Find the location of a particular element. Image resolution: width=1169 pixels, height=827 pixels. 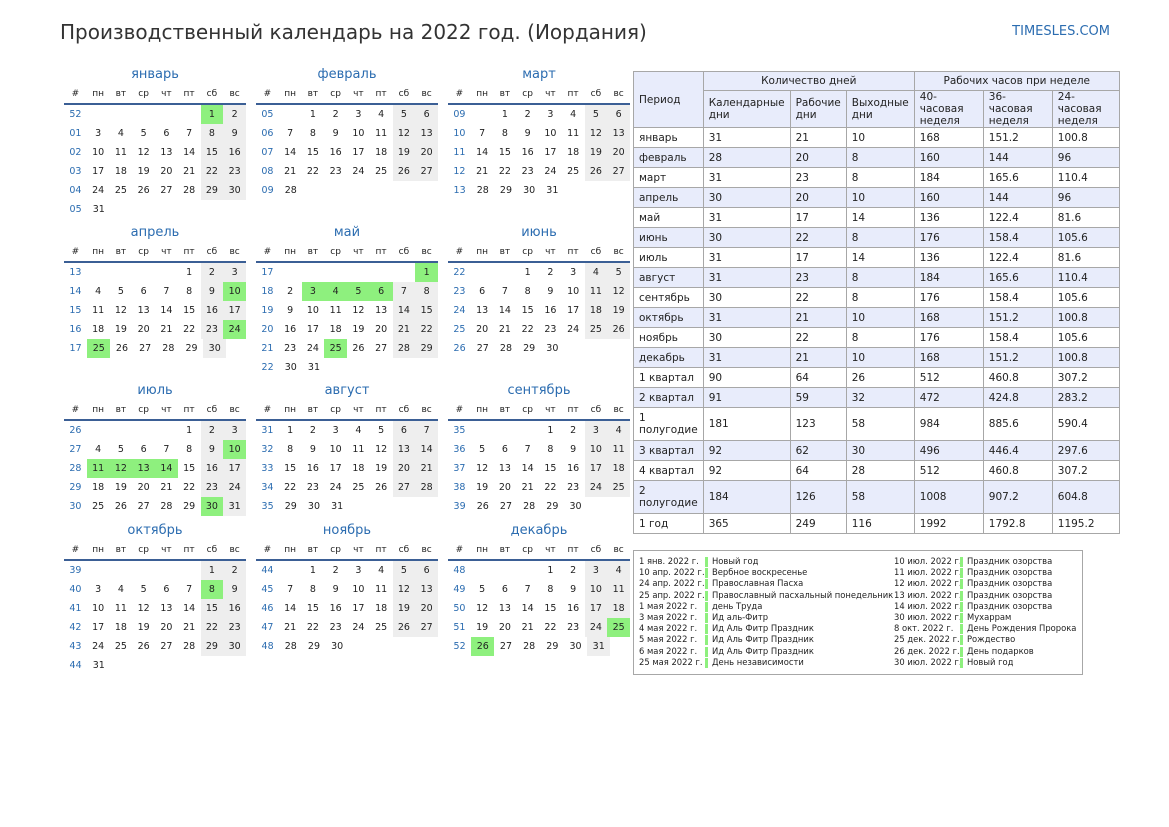

site-link: TIMESLES.COM is located at coordinates (1061, 31).